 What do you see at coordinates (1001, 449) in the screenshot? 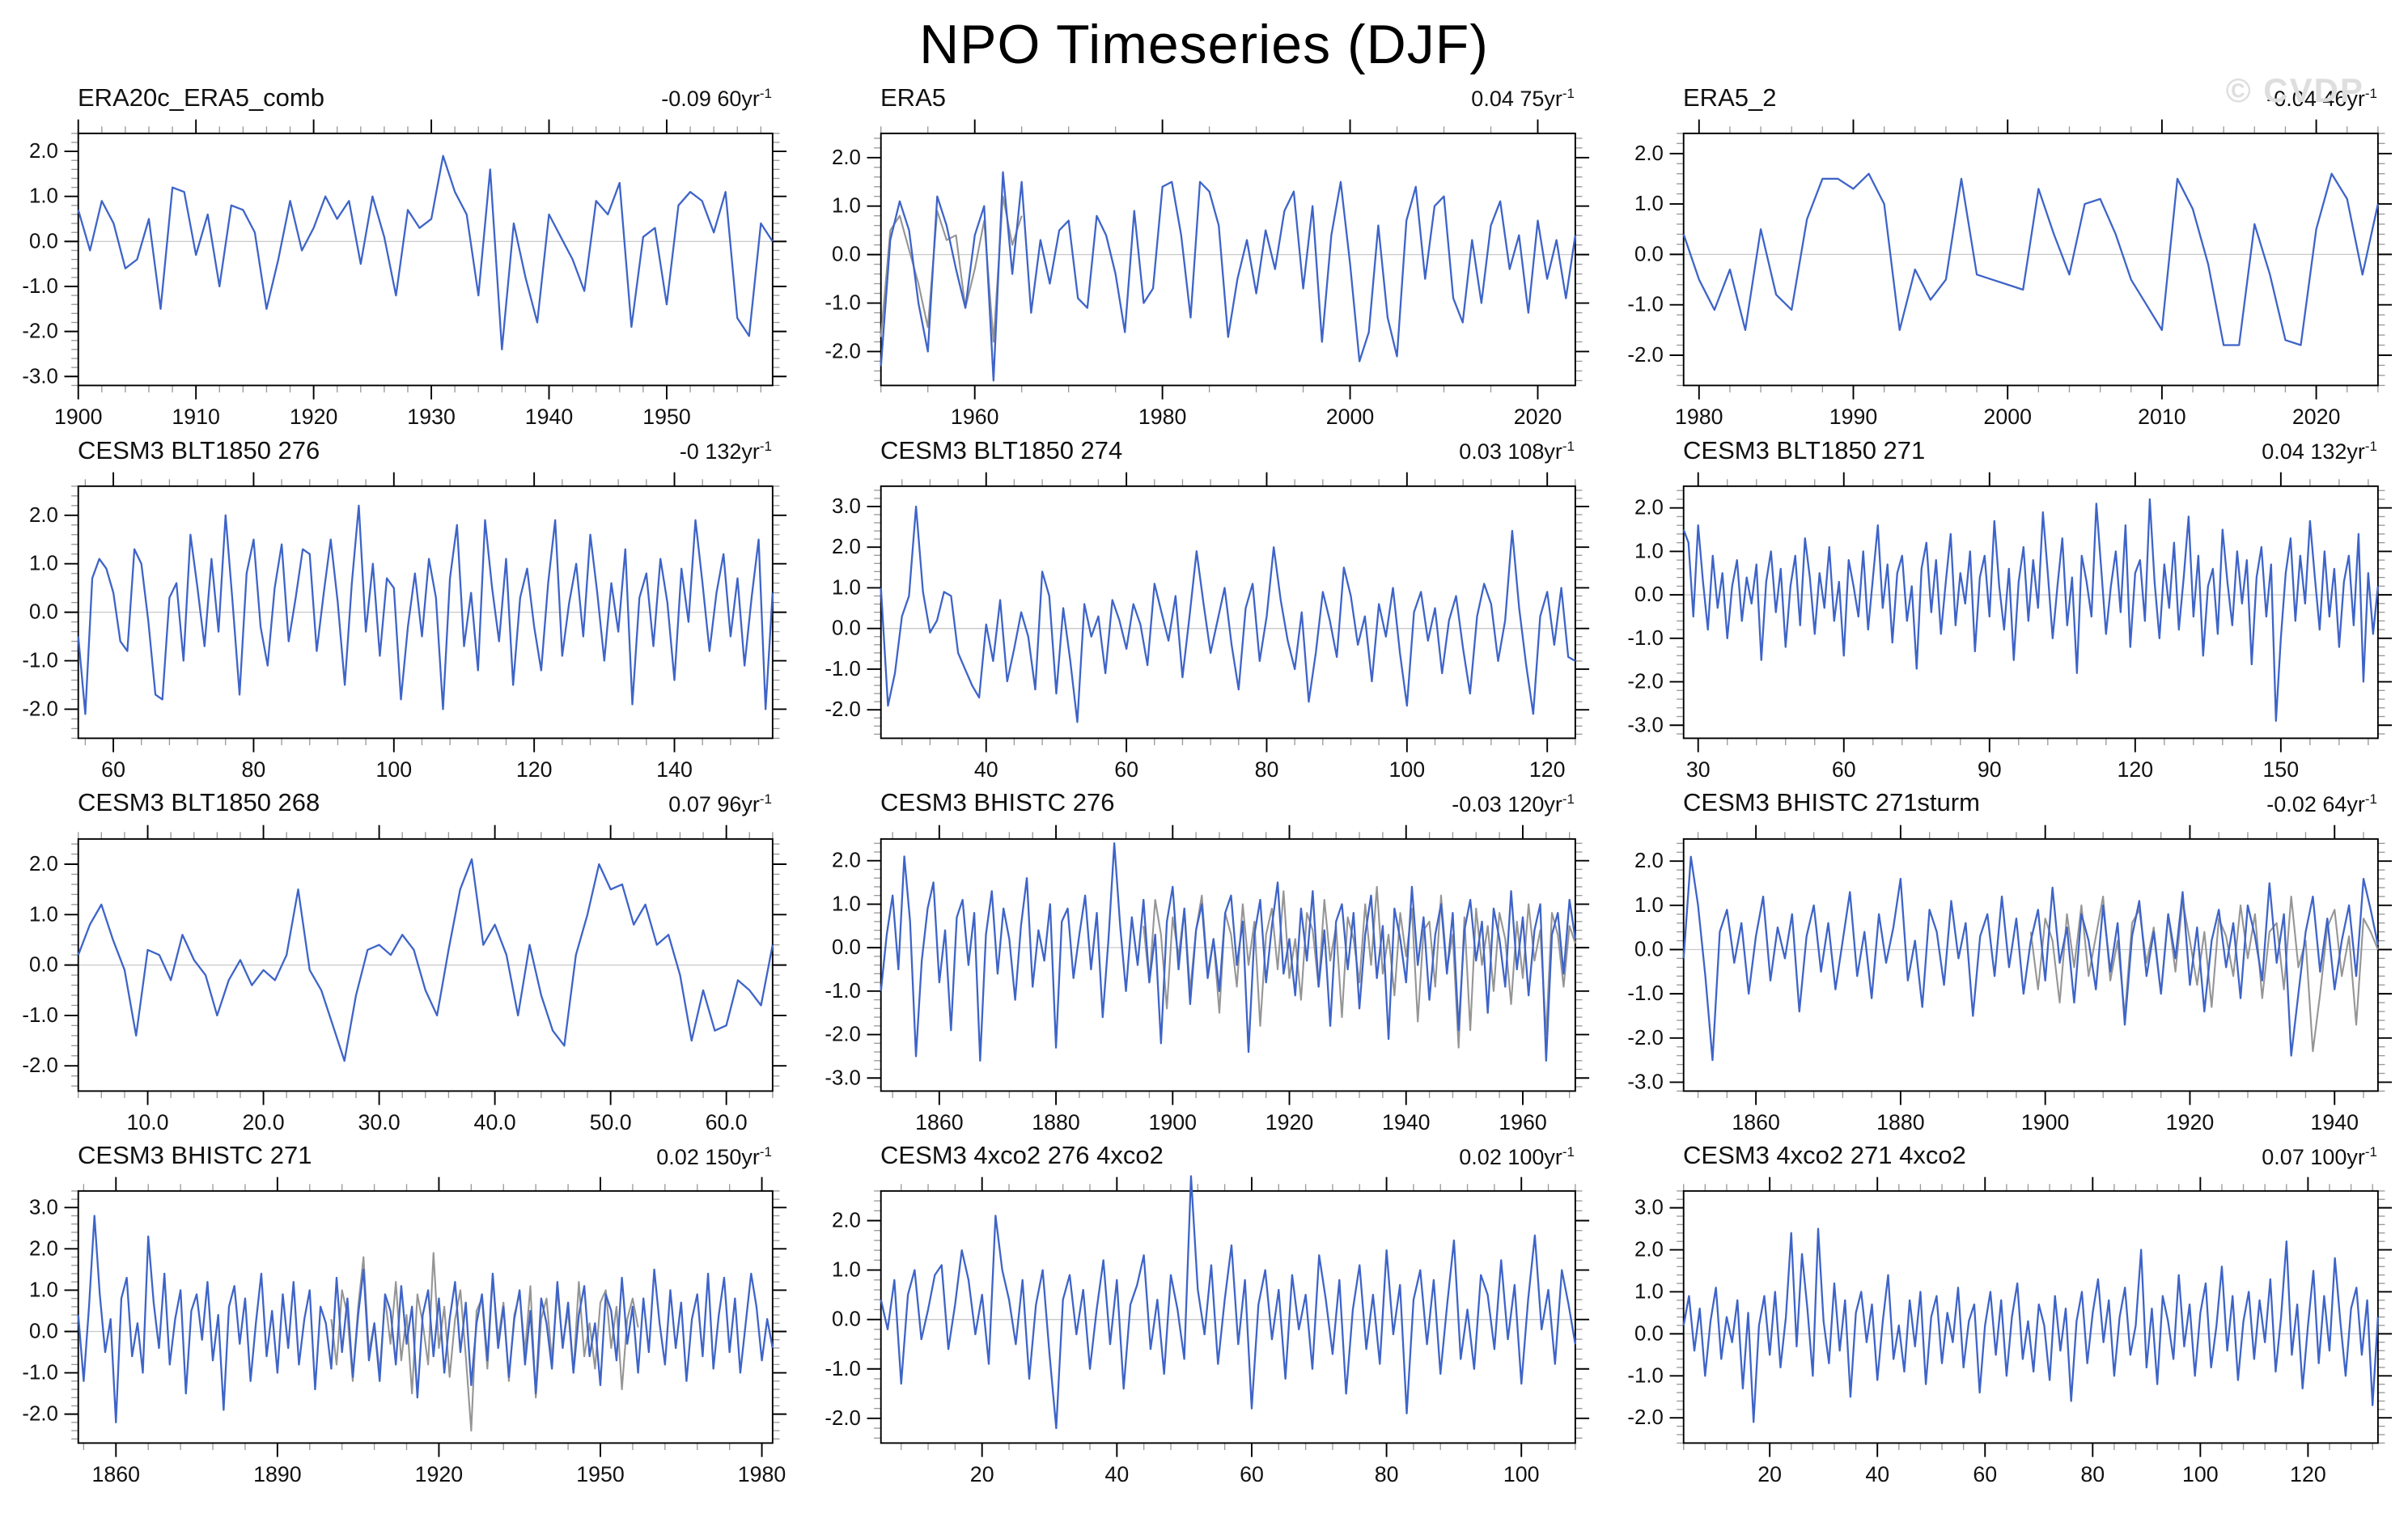
I see `panel-title: CESM3 BLT1850 274` at bounding box center [1001, 449].